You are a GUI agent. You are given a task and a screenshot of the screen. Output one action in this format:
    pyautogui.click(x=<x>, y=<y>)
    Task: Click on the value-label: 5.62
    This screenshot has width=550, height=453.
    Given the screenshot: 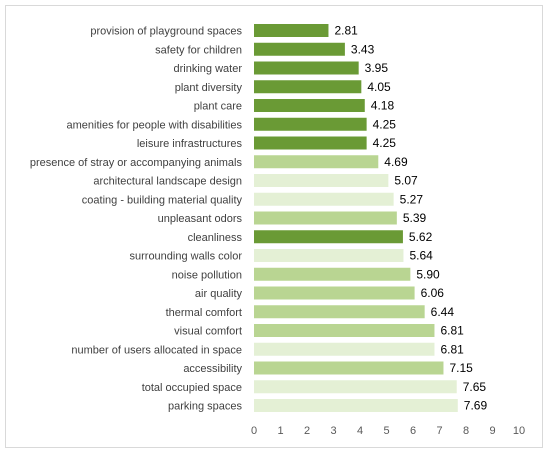 What is the action you would take?
    pyautogui.click(x=421, y=237)
    